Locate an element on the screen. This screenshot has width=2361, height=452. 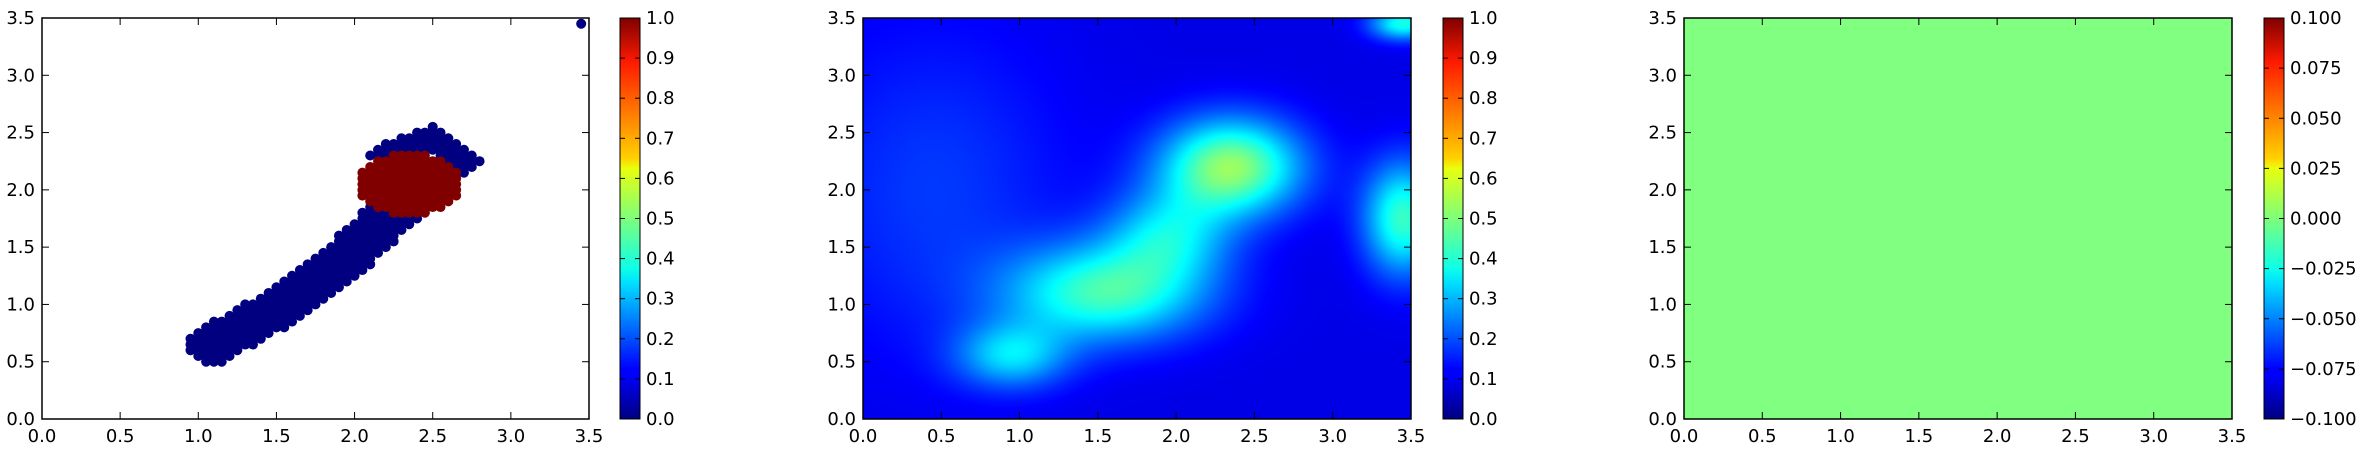
colorbar-tick-label: 0.075 is located at coordinates (2316, 68).